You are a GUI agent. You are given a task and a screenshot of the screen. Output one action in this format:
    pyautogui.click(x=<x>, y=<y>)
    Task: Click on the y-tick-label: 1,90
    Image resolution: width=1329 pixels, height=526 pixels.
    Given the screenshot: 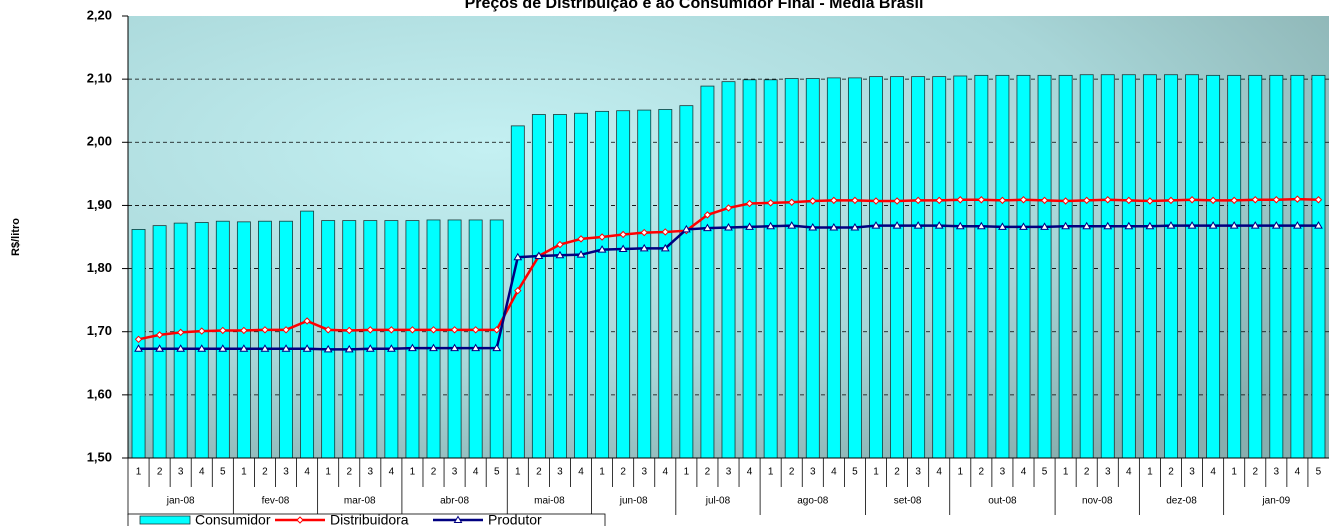 What is the action you would take?
    pyautogui.click(x=99, y=204)
    